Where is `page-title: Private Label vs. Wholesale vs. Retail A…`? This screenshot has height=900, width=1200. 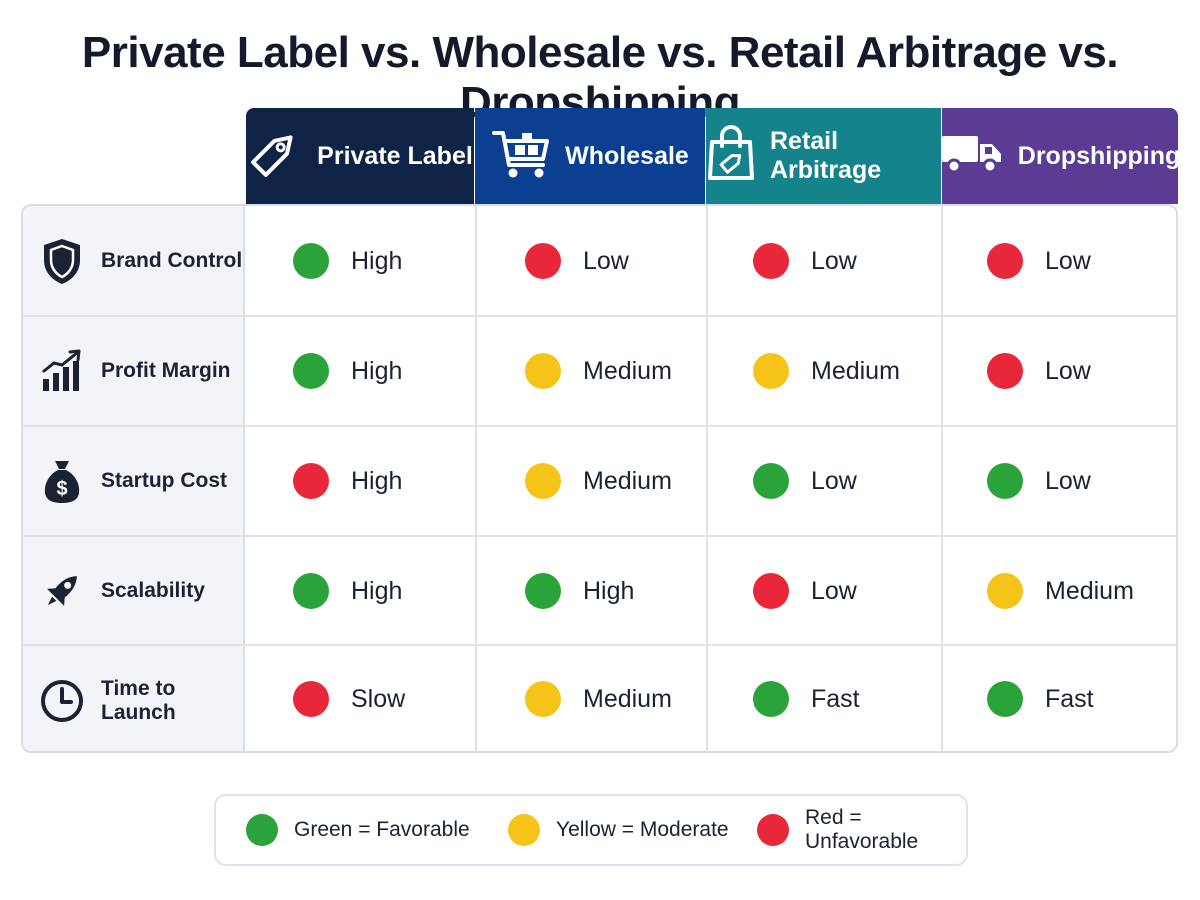
page-title: Private Label vs. Wholesale vs. Retail A… is located at coordinates (600, 77).